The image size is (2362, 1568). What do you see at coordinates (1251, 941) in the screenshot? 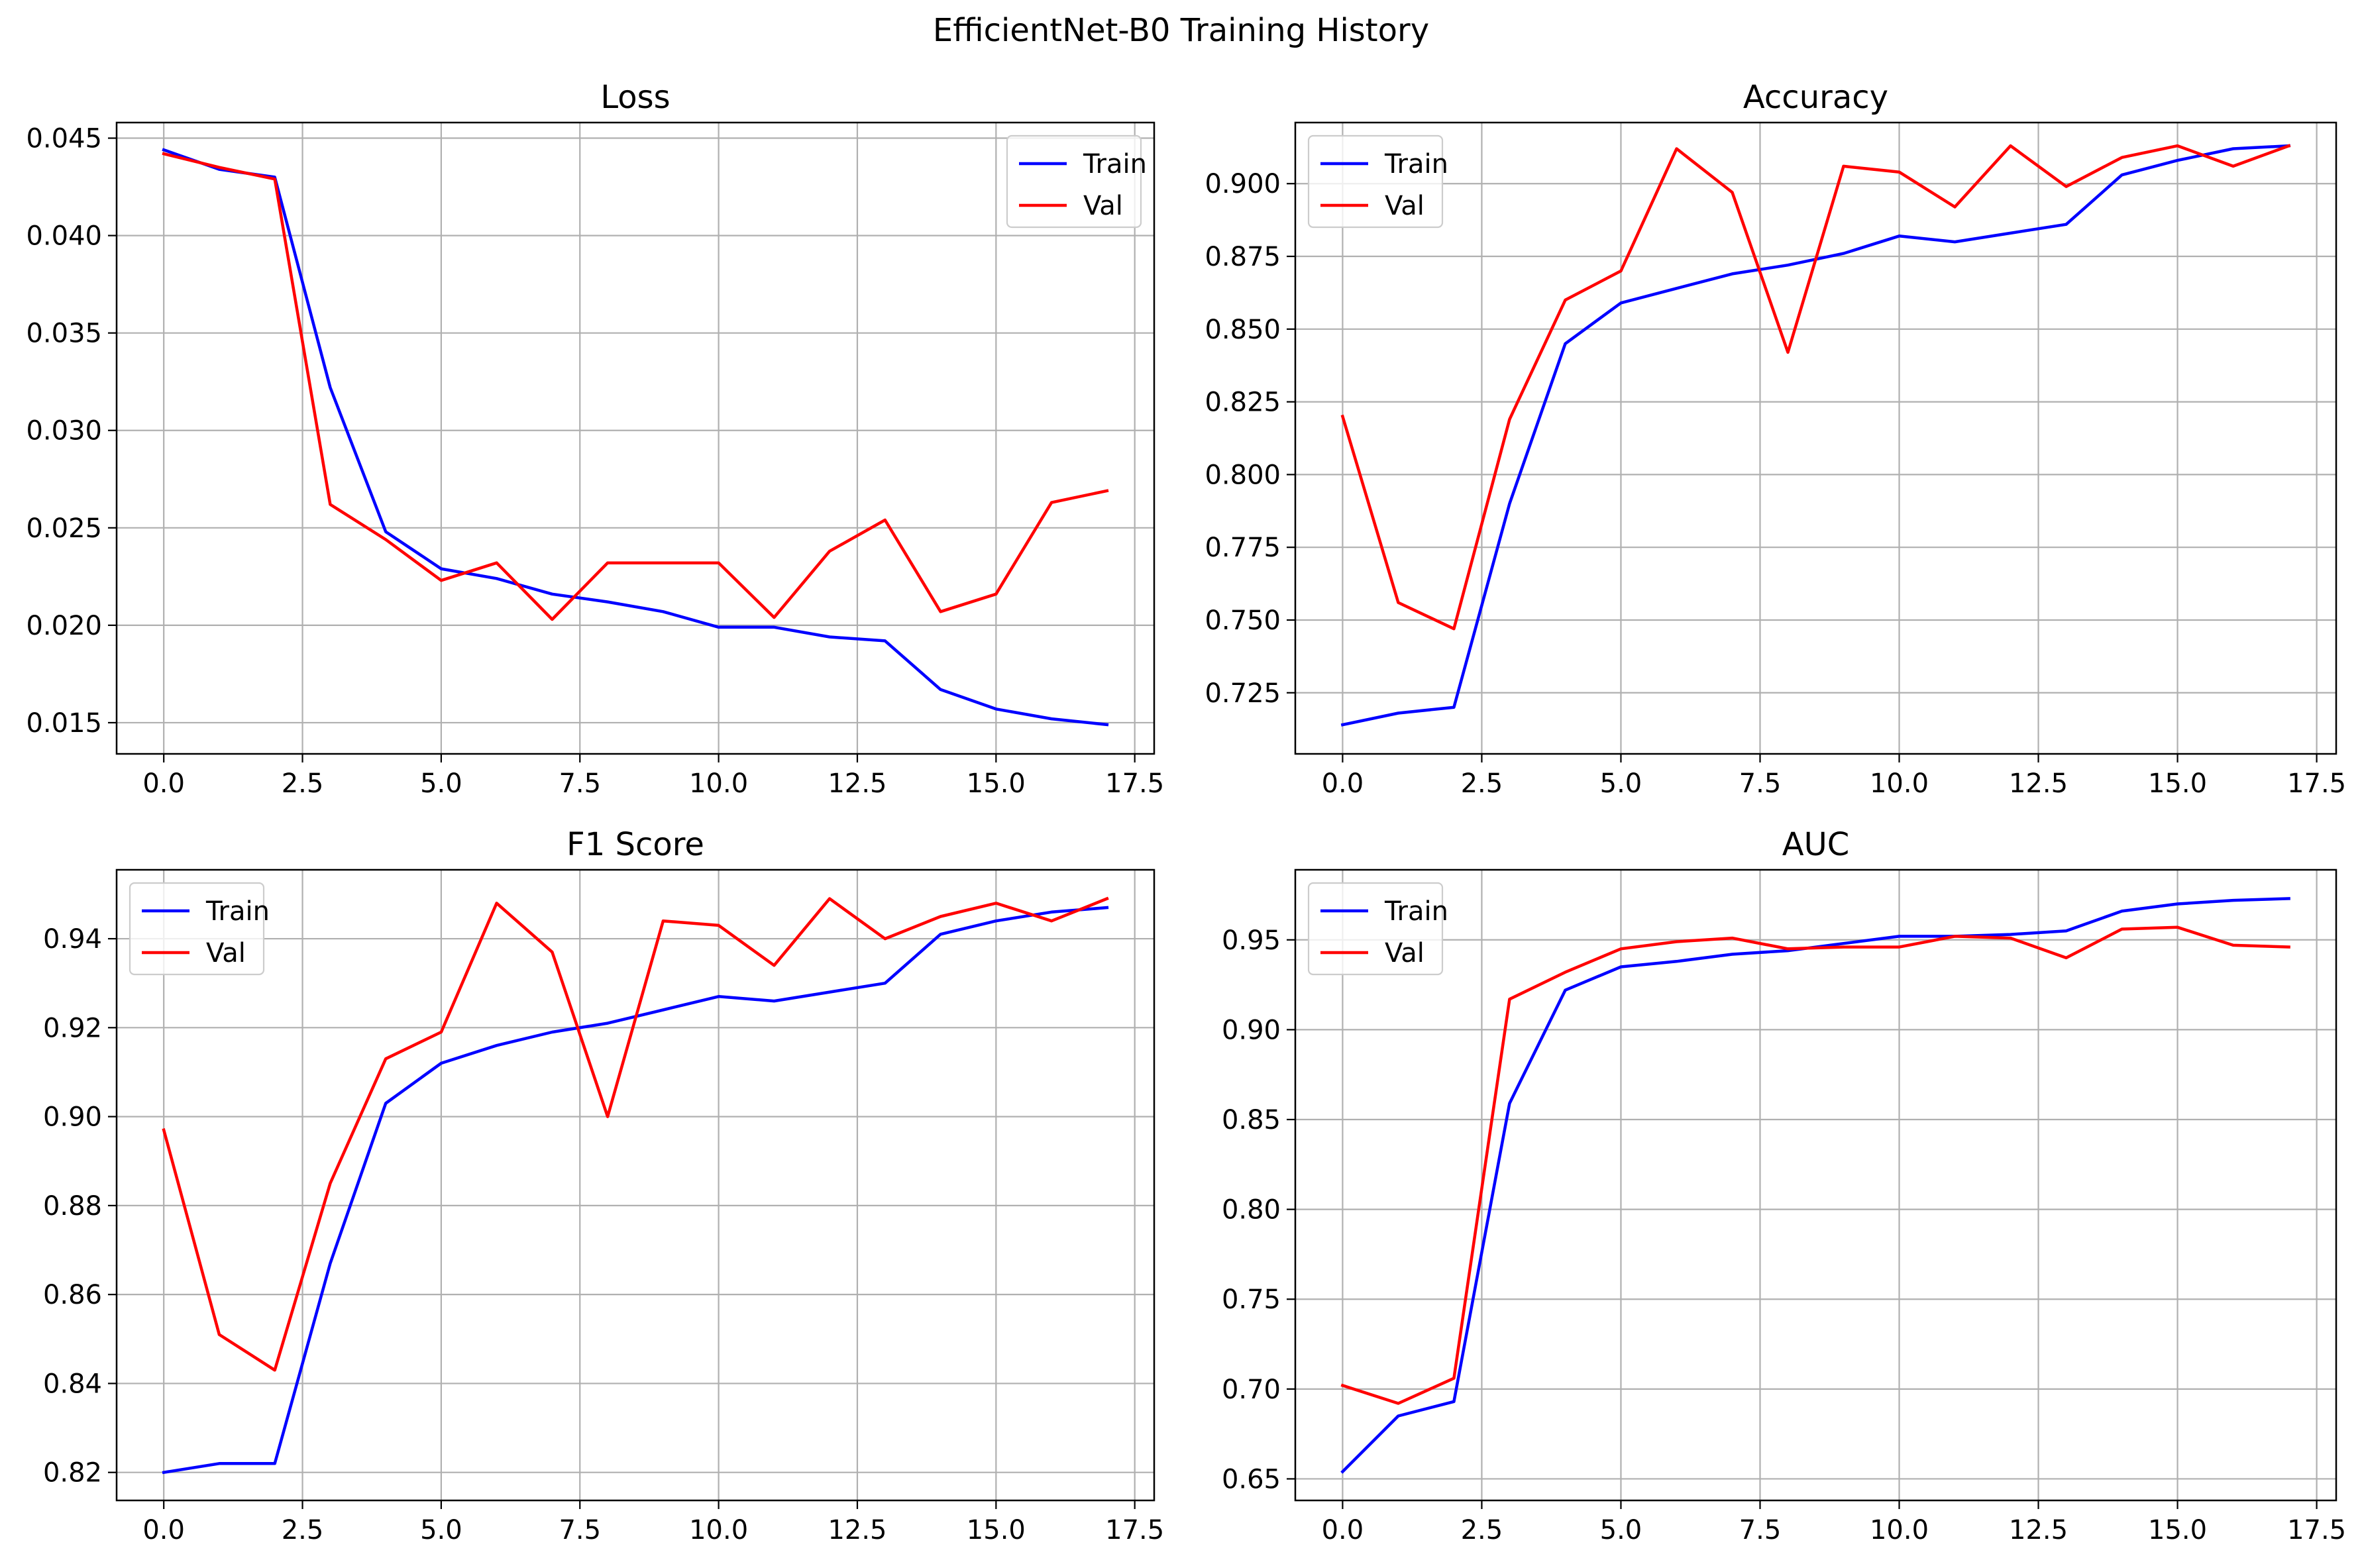
I see `auc-ytick-label-6: 0.95` at bounding box center [1251, 941].